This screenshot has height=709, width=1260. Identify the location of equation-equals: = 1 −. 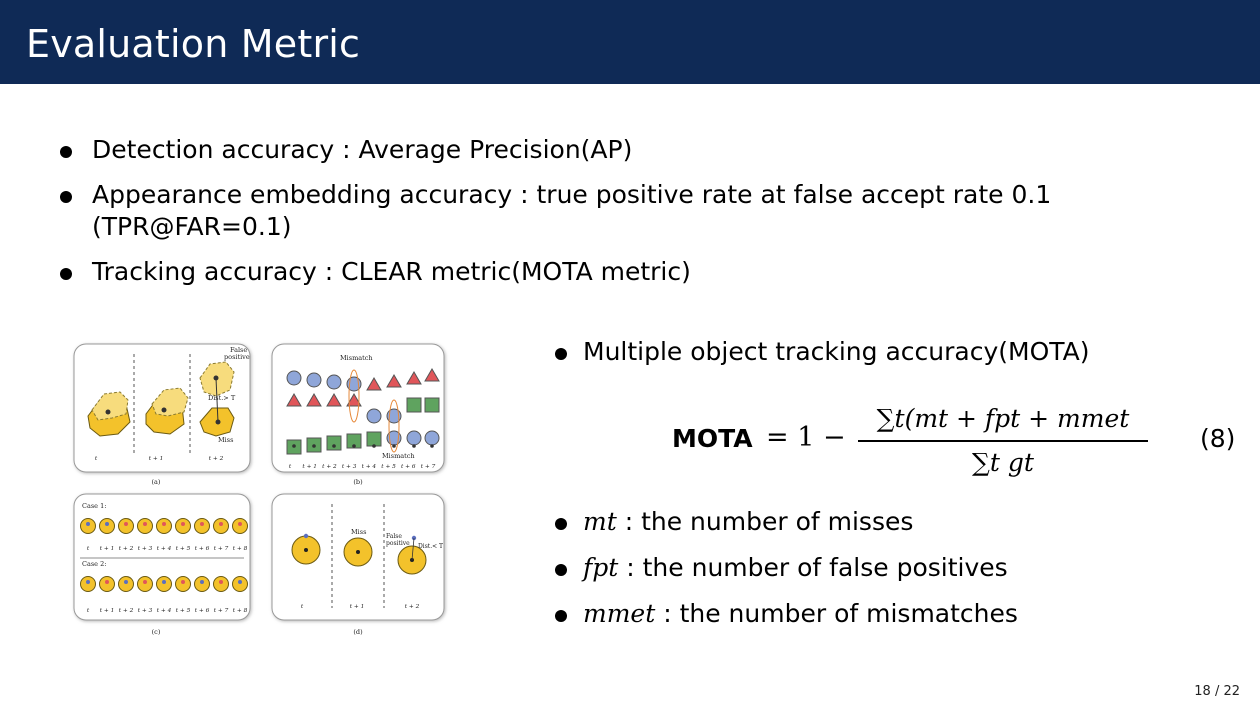
(806, 437).